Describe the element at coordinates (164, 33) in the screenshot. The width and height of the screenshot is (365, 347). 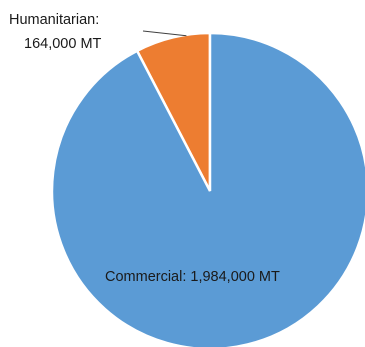
I see `humanitarian-leader-line` at that location.